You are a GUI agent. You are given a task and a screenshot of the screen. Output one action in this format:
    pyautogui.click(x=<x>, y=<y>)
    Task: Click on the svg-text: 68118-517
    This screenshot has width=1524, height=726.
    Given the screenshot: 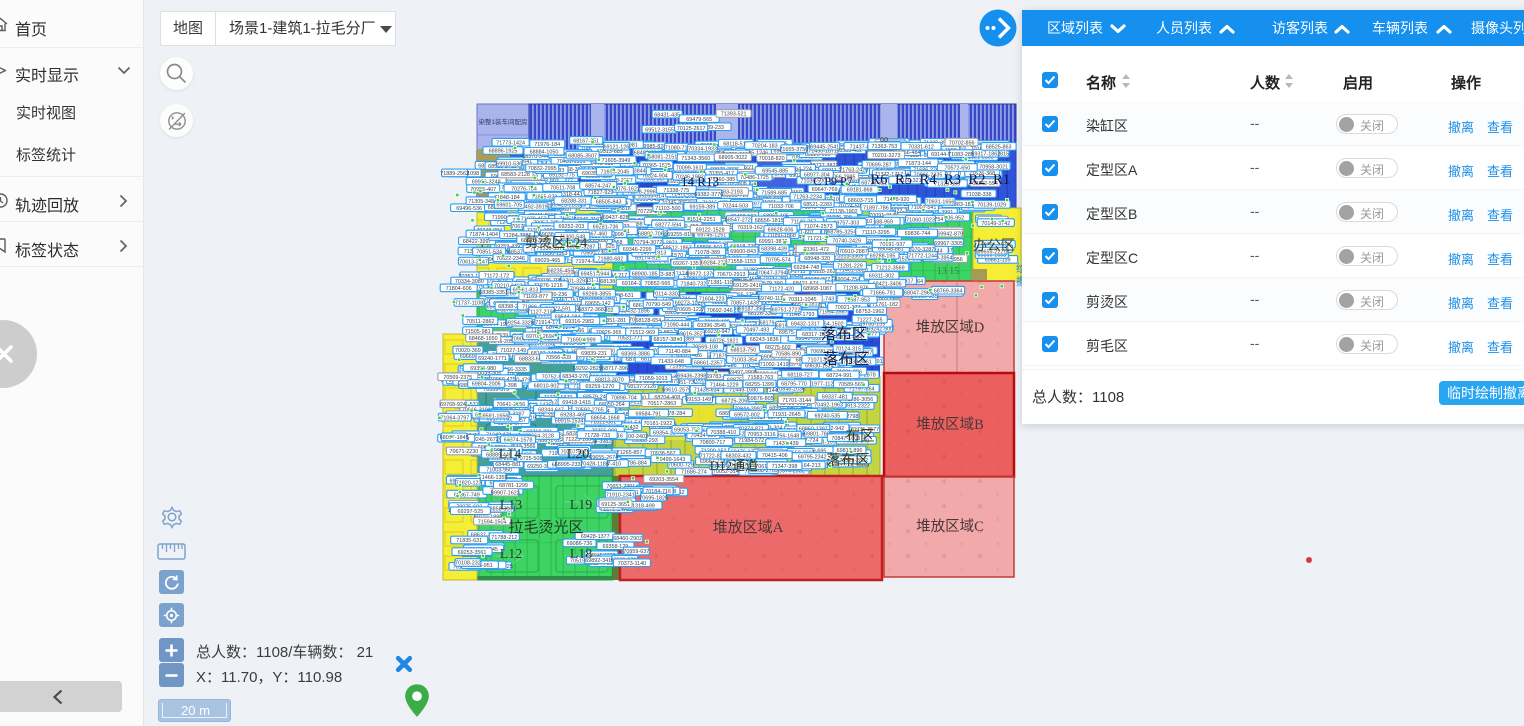 What is the action you would take?
    pyautogui.click(x=735, y=144)
    